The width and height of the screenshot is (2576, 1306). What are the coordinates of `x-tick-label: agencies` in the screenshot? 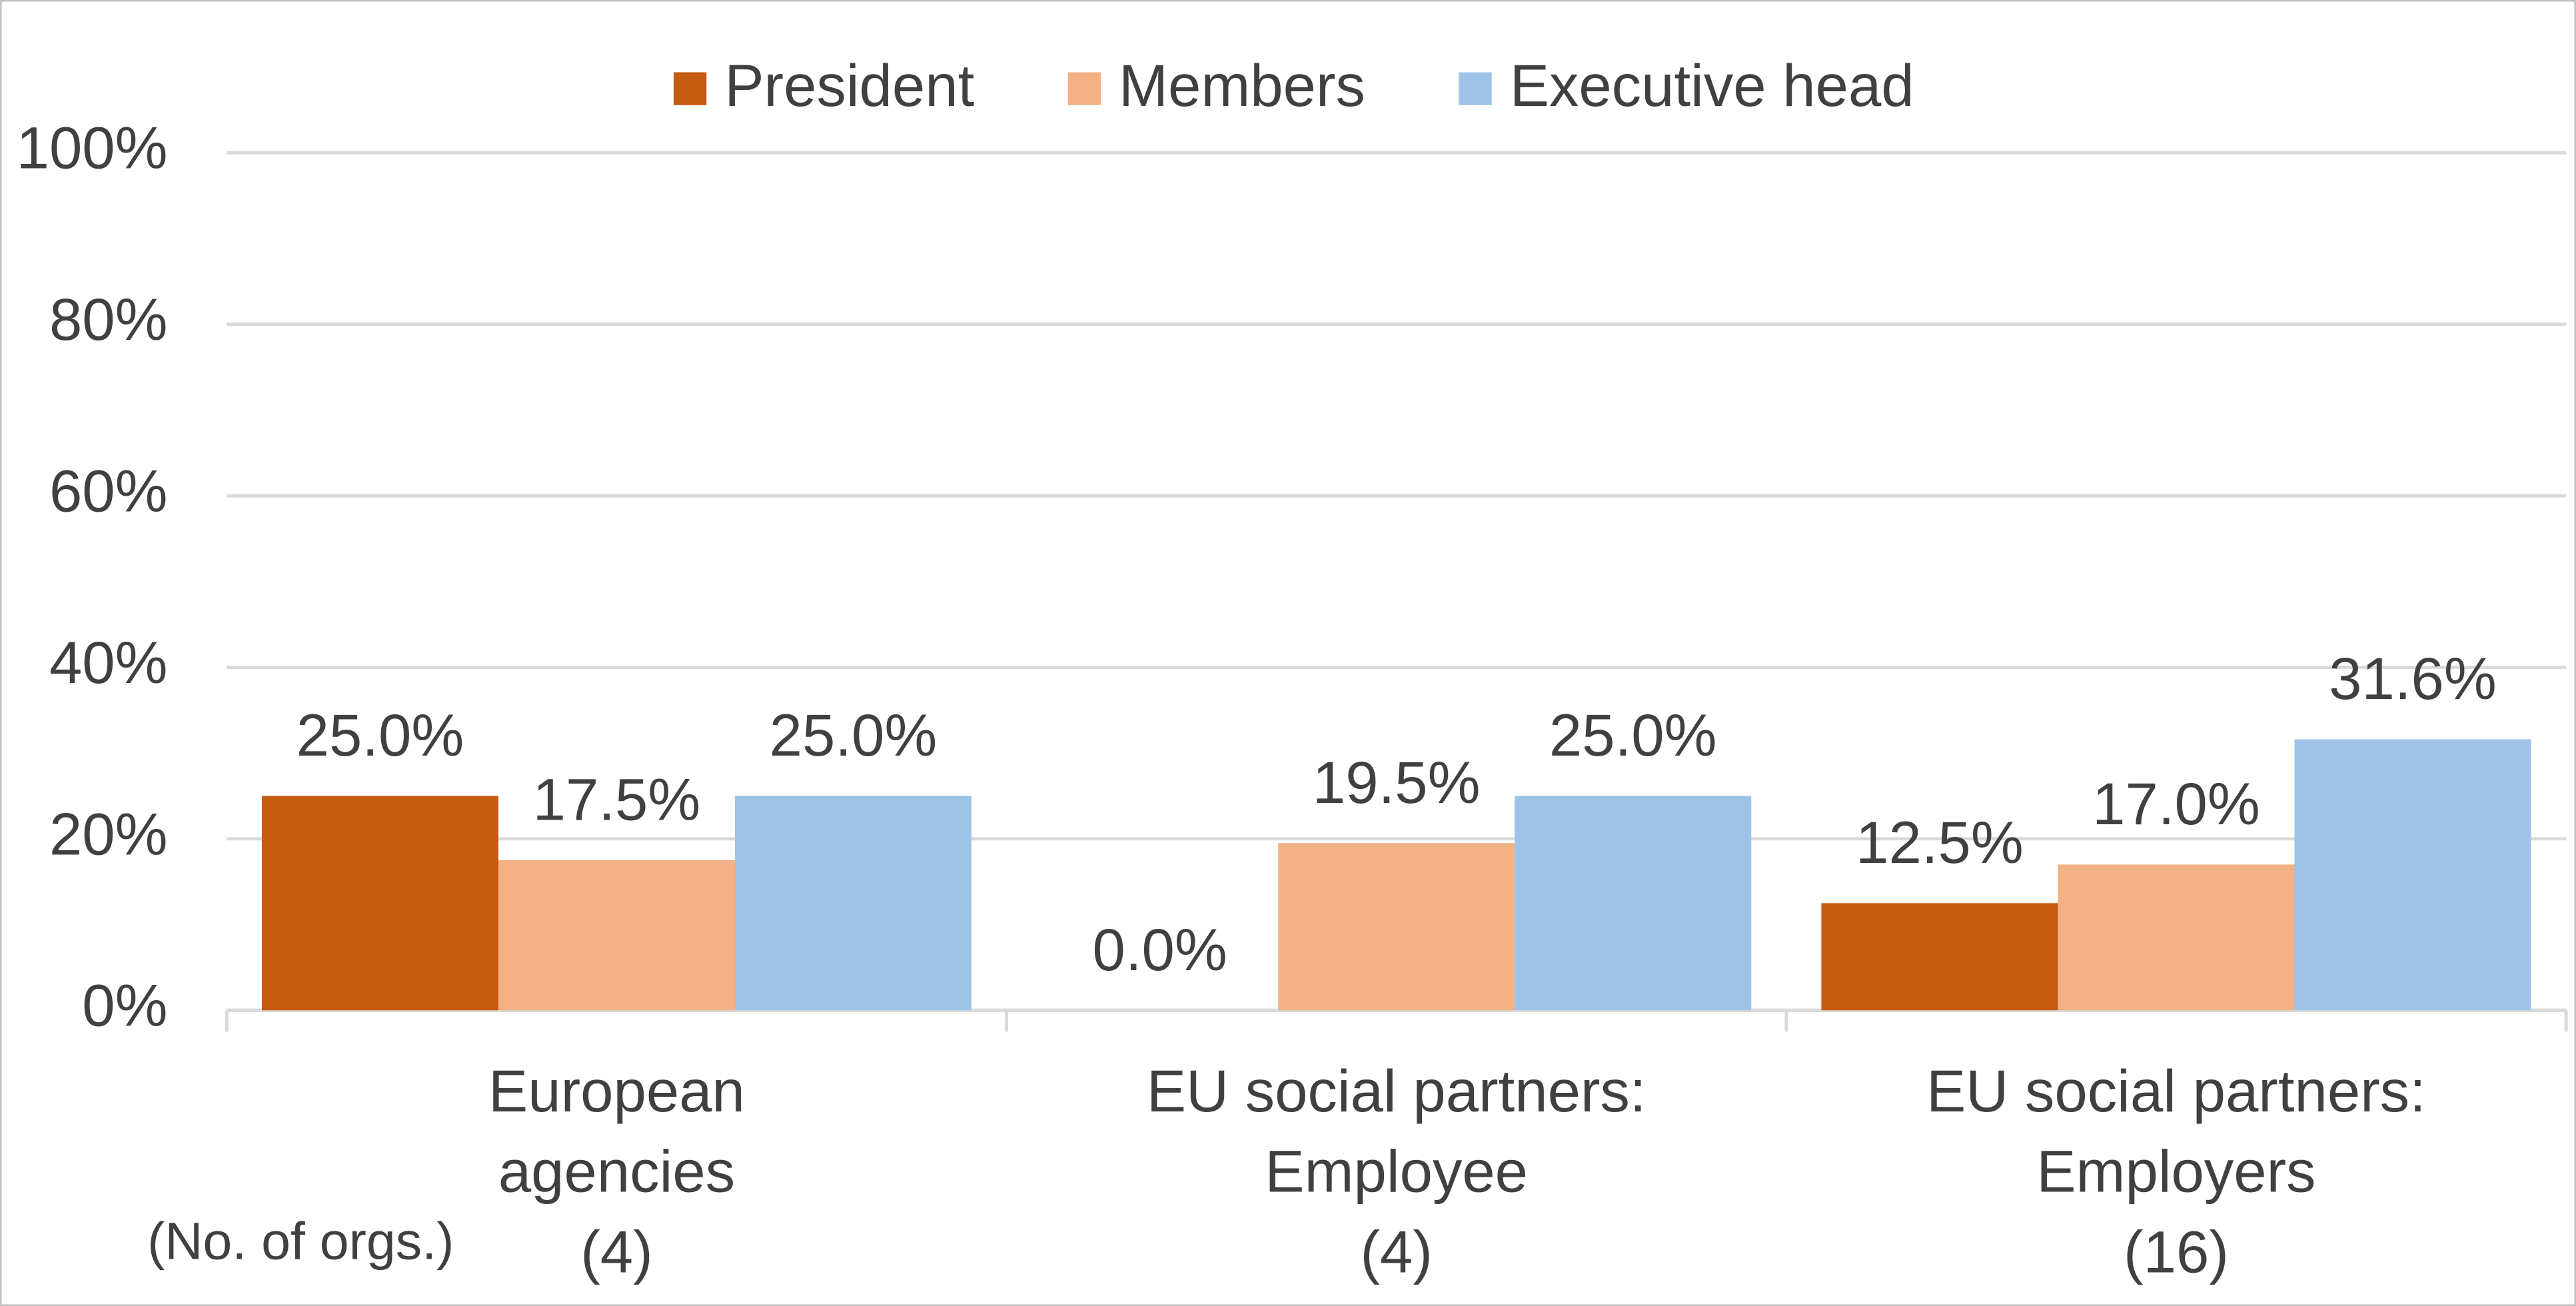 It's located at (616, 1172).